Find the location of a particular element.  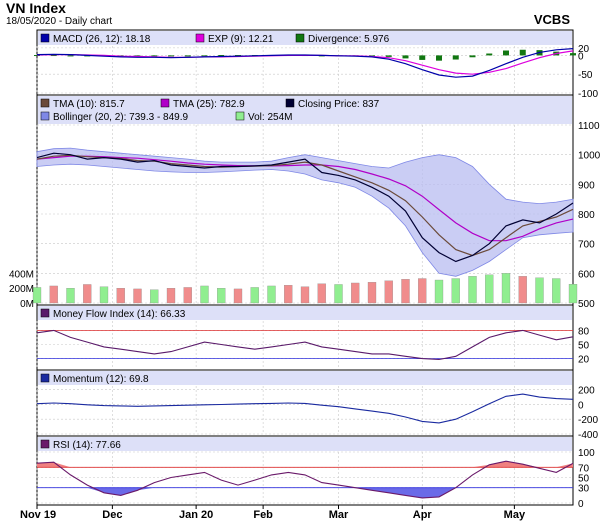

y-tick-label: 1100 is located at coordinates (589, 126).